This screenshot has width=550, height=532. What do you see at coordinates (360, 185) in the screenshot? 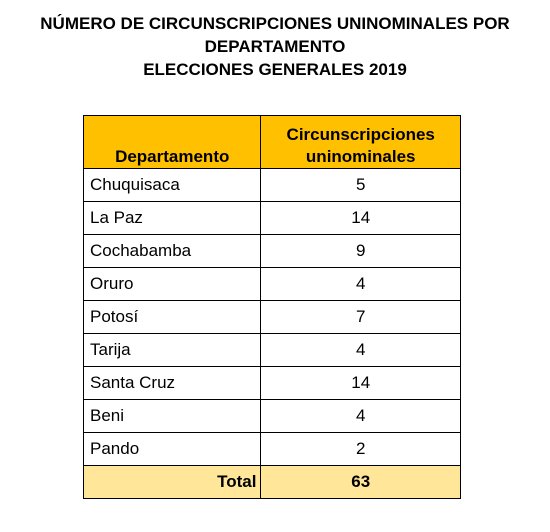
I see `department-value: 5` at bounding box center [360, 185].